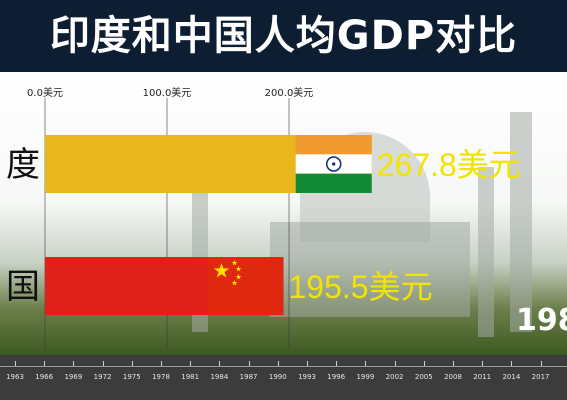 The width and height of the screenshot is (567, 400). What do you see at coordinates (365, 377) in the screenshot?
I see `timeline-year-label: 1999` at bounding box center [365, 377].